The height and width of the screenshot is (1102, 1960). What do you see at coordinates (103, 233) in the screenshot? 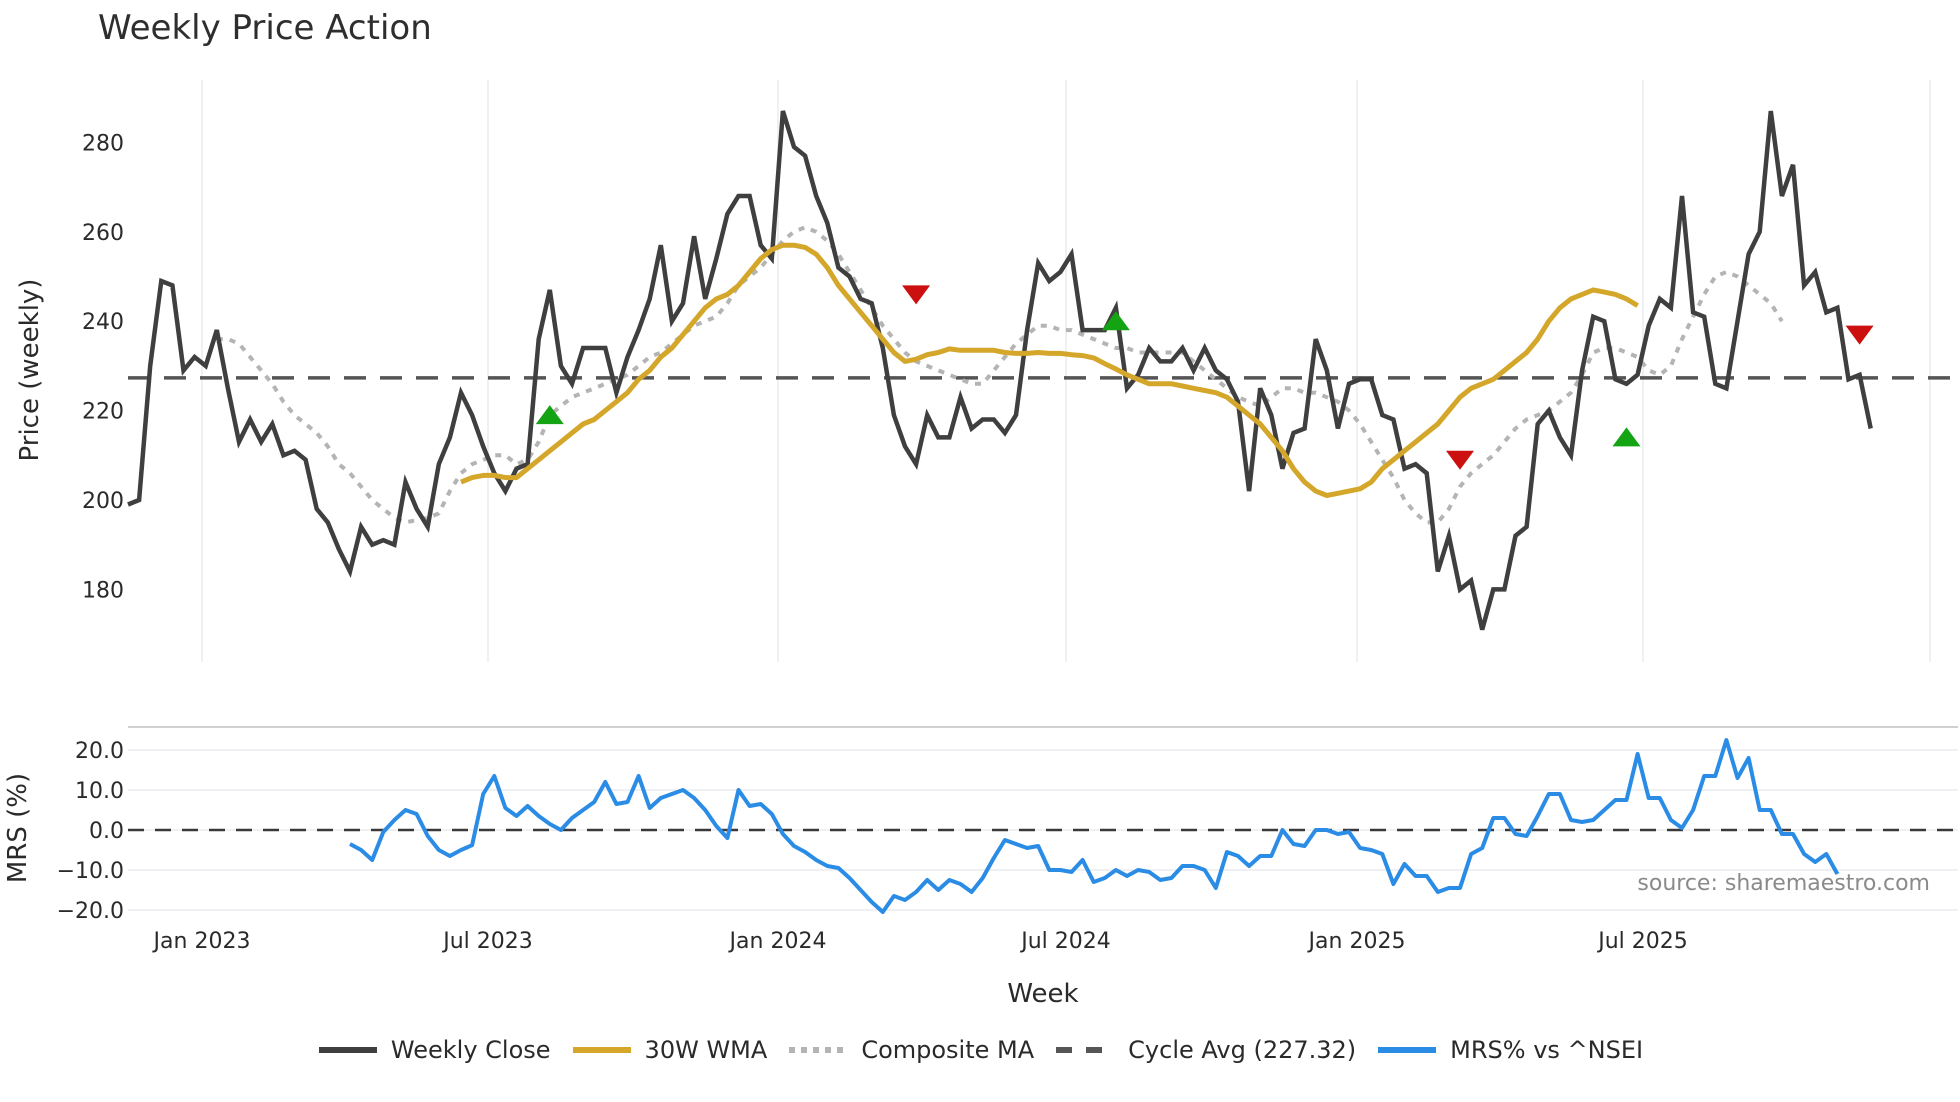
I see `svg-text: 260` at bounding box center [103, 233].